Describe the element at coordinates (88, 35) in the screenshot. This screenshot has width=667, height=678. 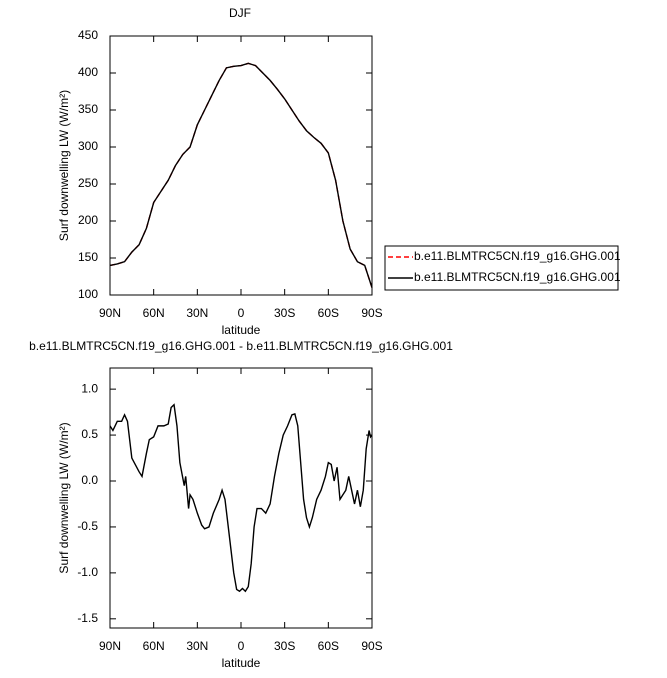
I see `y-tick-label: 450` at that location.